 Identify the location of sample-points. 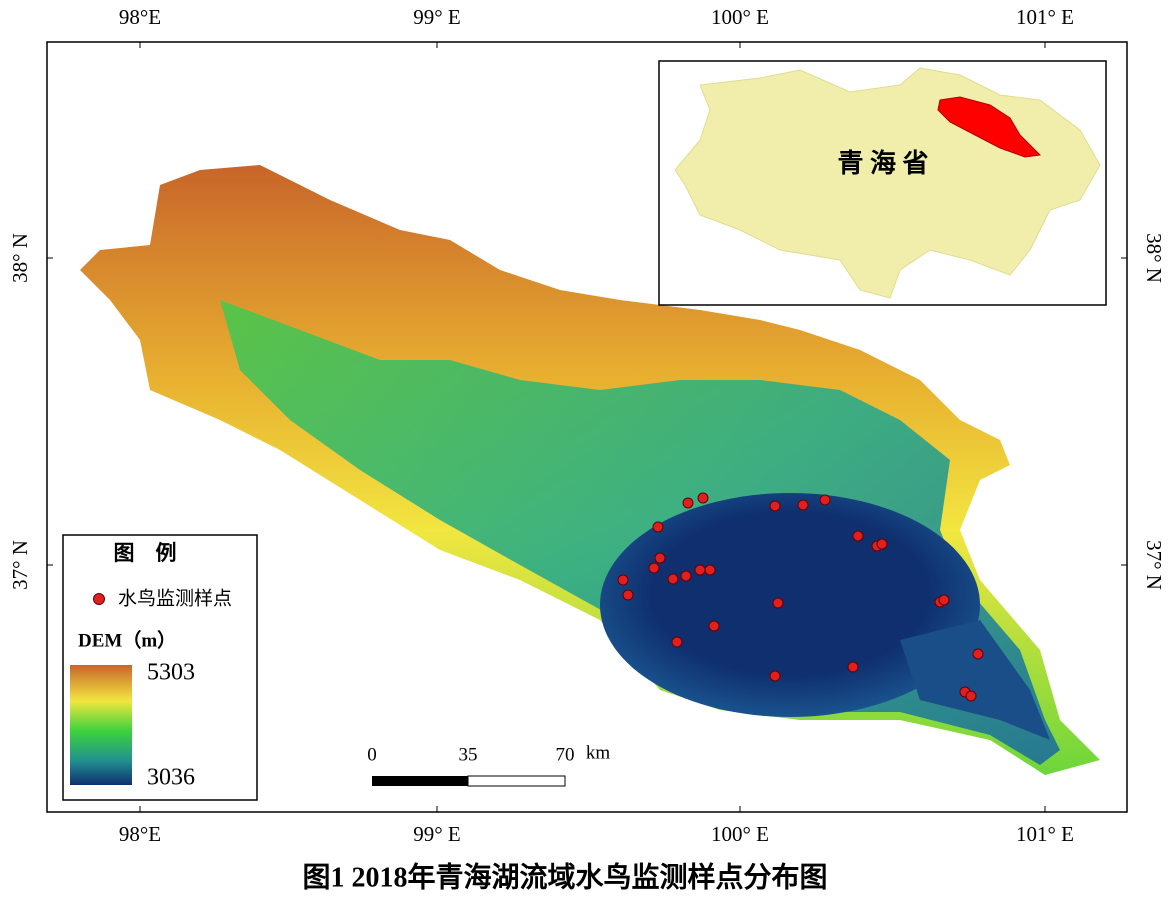
(800, 597).